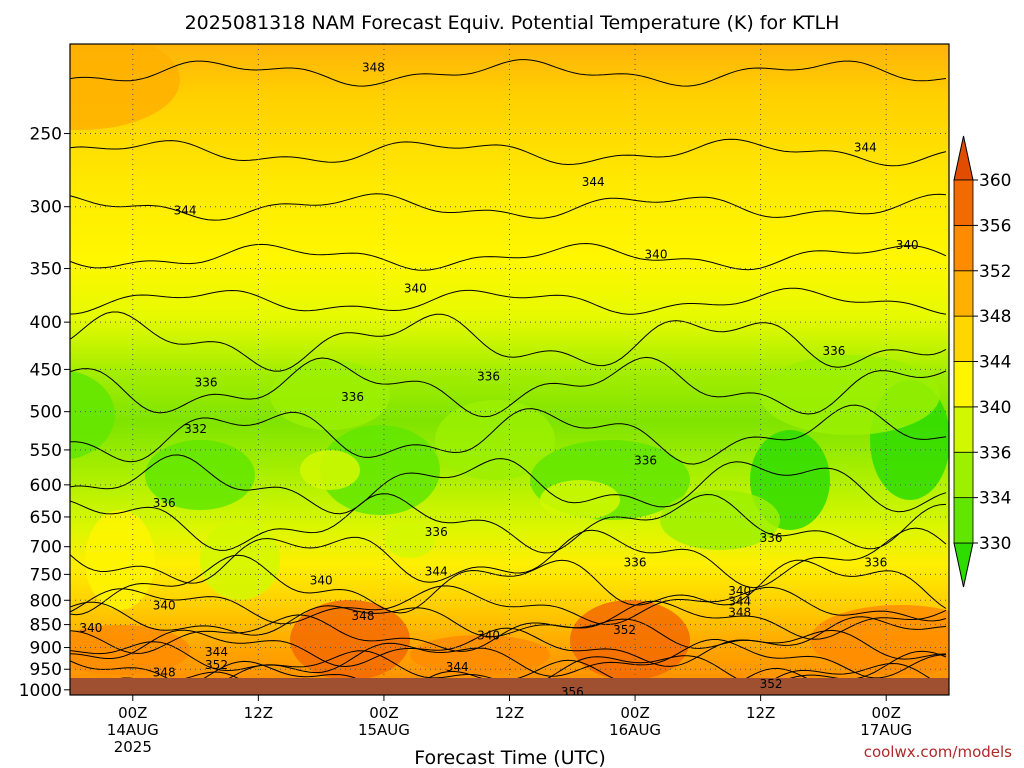  What do you see at coordinates (995, 363) in the screenshot?
I see `colorbar-label: 344` at bounding box center [995, 363].